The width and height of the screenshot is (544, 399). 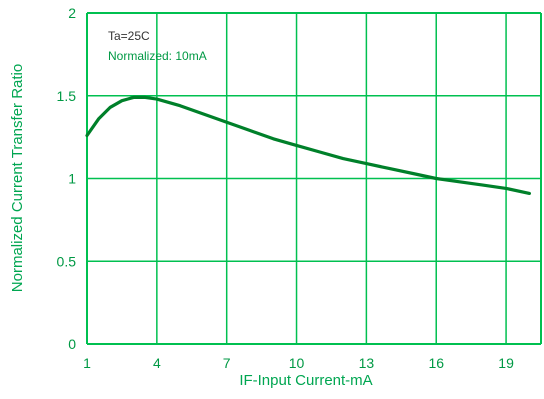 What do you see at coordinates (17, 178) in the screenshot?
I see `y-axis-label: Normalized Current Transfer Ratio` at bounding box center [17, 178].